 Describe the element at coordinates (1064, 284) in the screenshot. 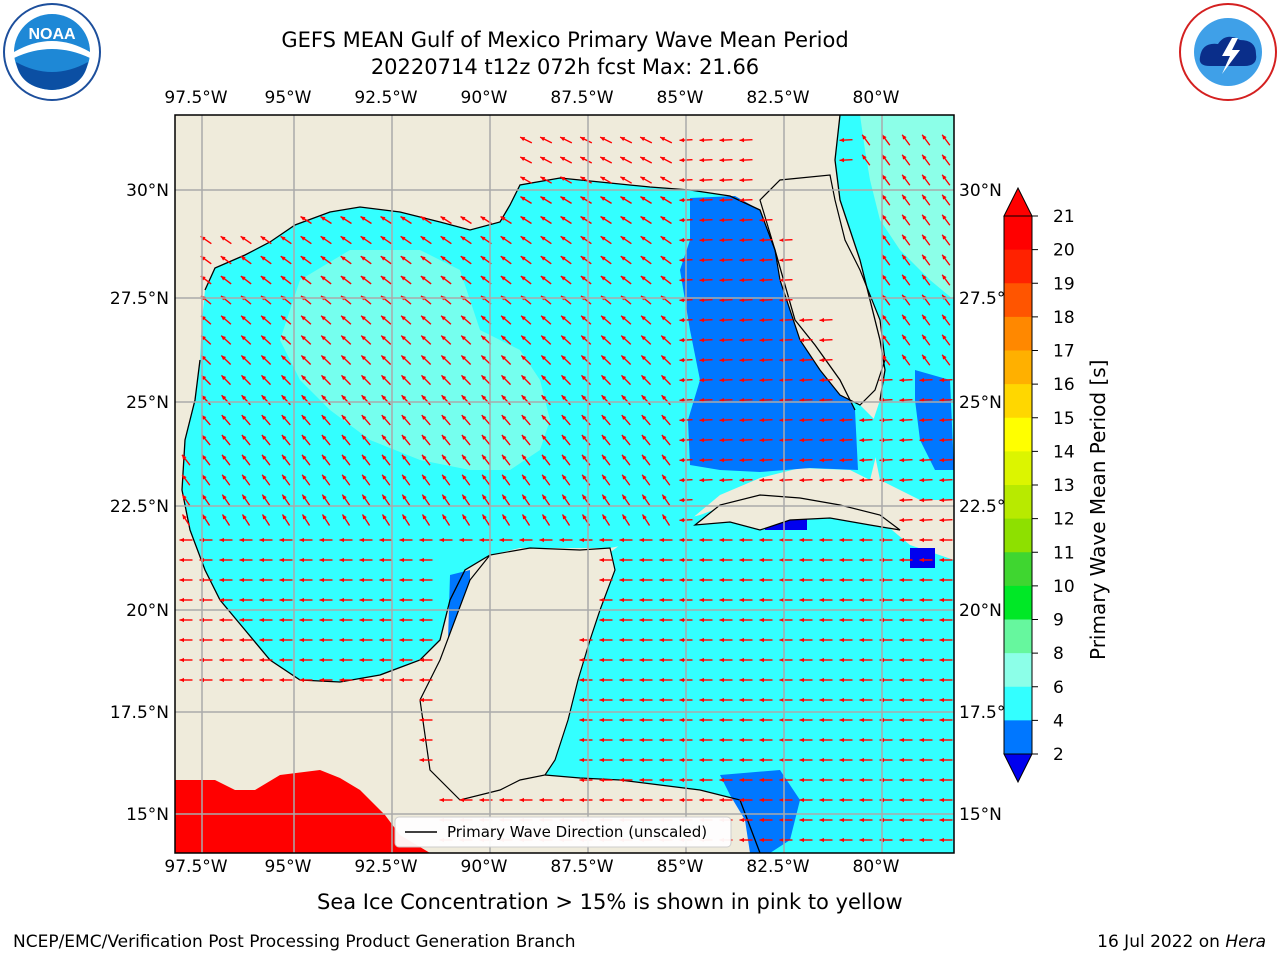

I see `colorbar-tick-label: 19` at that location.